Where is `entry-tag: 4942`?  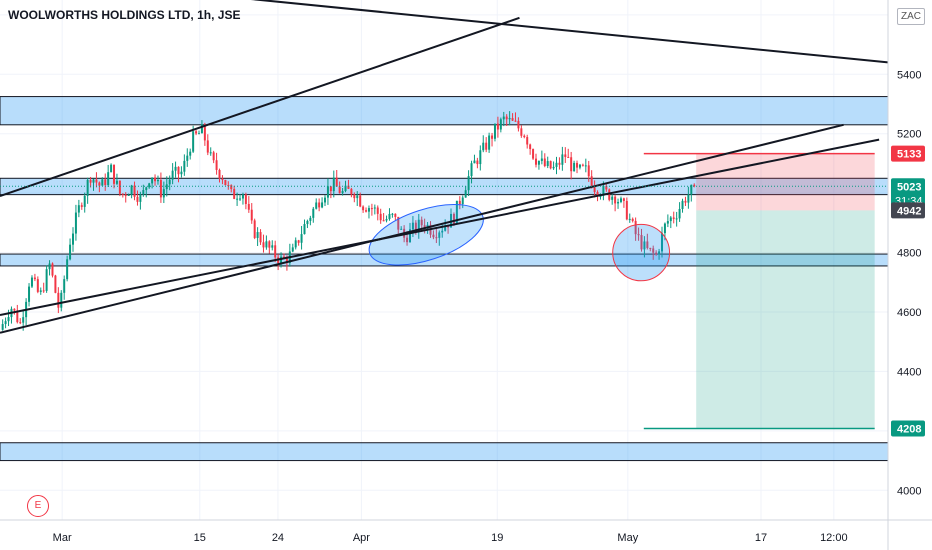 entry-tag: 4942 is located at coordinates (909, 211).